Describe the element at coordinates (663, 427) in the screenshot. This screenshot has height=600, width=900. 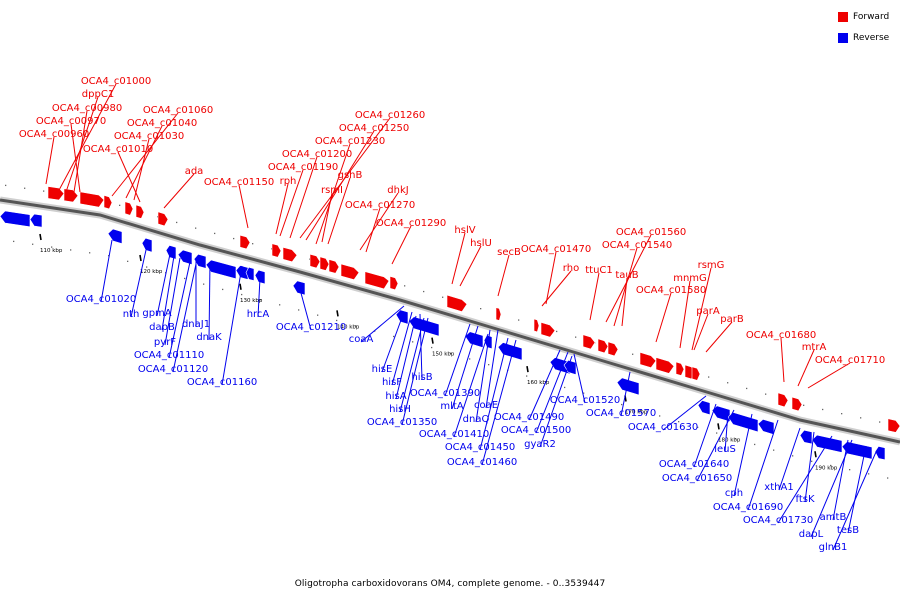
I see `reverse-label: OCA4_c01630` at that location.